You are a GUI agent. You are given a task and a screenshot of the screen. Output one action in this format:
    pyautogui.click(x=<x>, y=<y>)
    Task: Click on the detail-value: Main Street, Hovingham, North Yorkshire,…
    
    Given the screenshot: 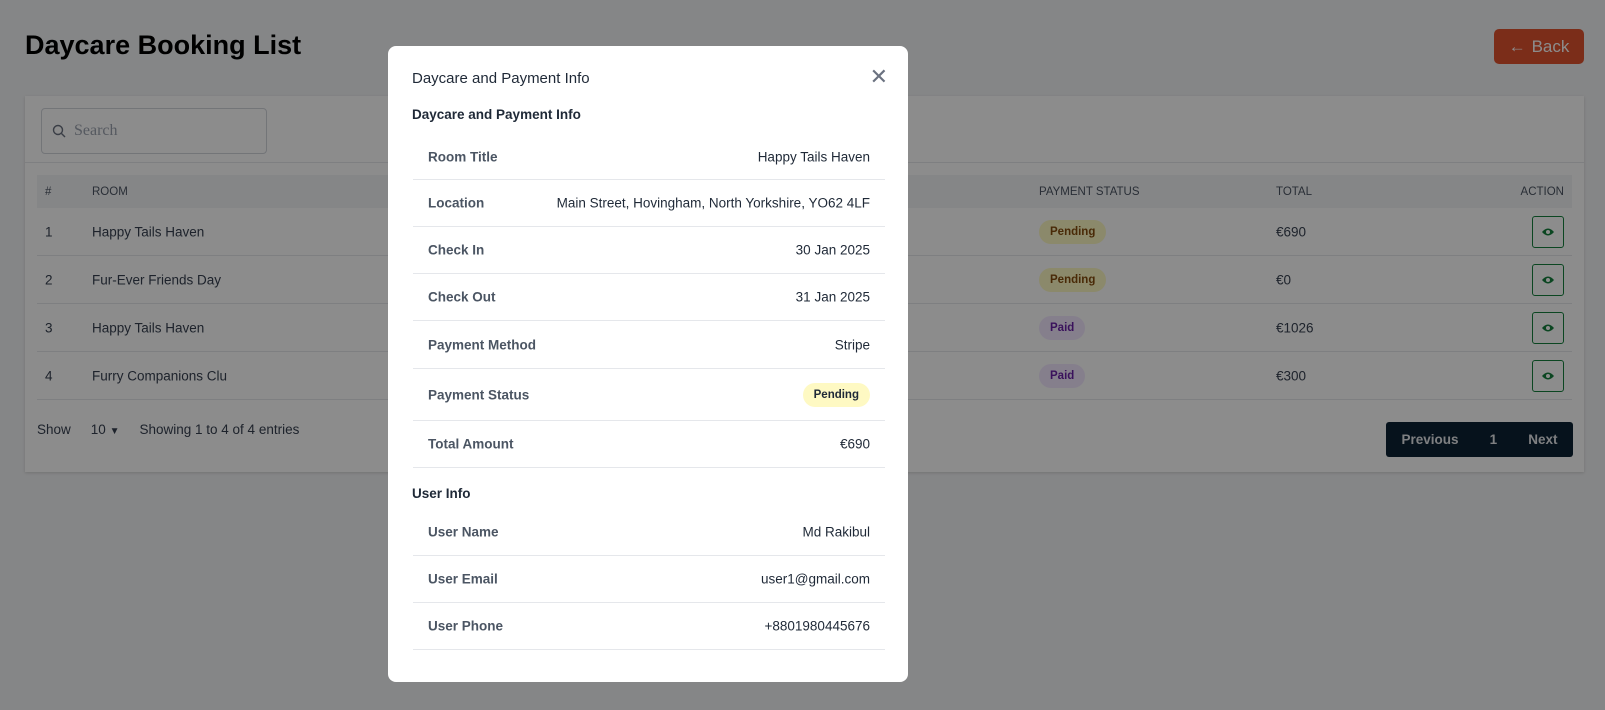 What is the action you would take?
    pyautogui.click(x=713, y=203)
    